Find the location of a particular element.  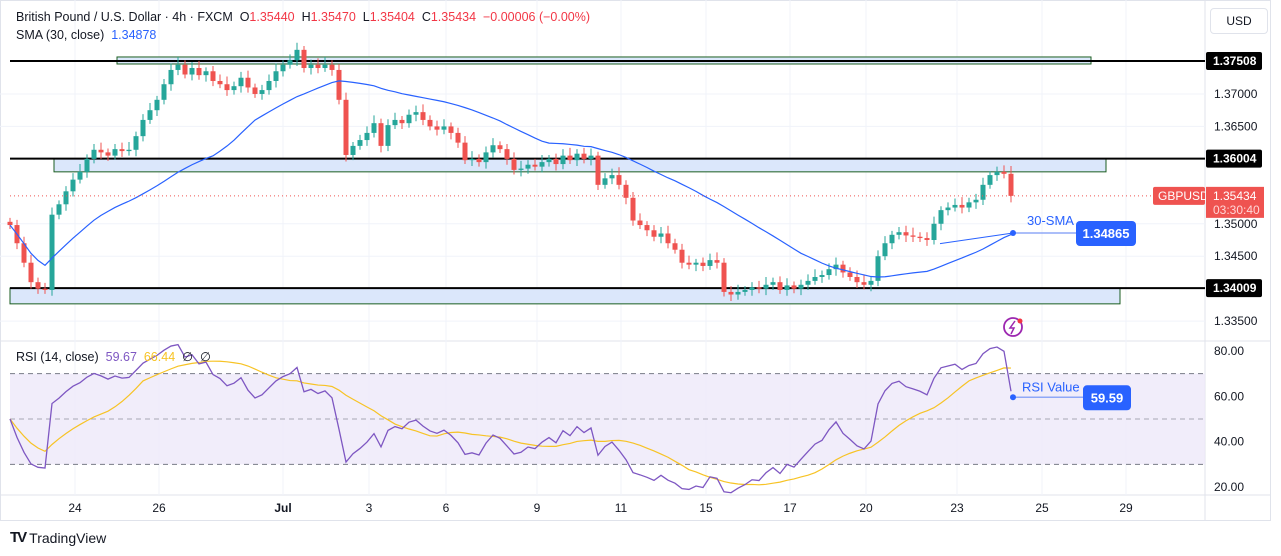

x-tick-label: 17 is located at coordinates (790, 508).